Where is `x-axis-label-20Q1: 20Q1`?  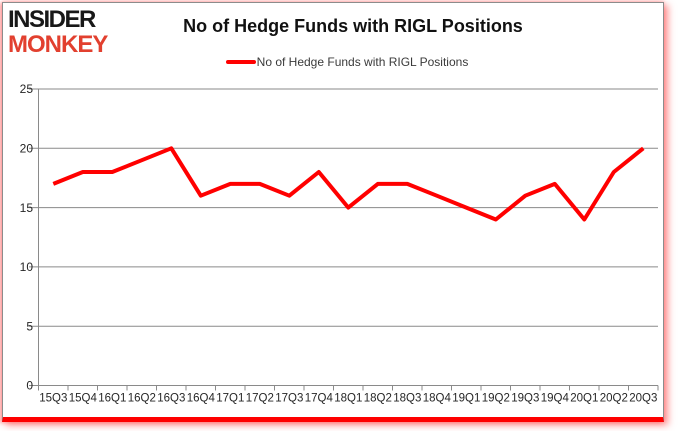 x-axis-label-20Q1: 20Q1 is located at coordinates (584, 399).